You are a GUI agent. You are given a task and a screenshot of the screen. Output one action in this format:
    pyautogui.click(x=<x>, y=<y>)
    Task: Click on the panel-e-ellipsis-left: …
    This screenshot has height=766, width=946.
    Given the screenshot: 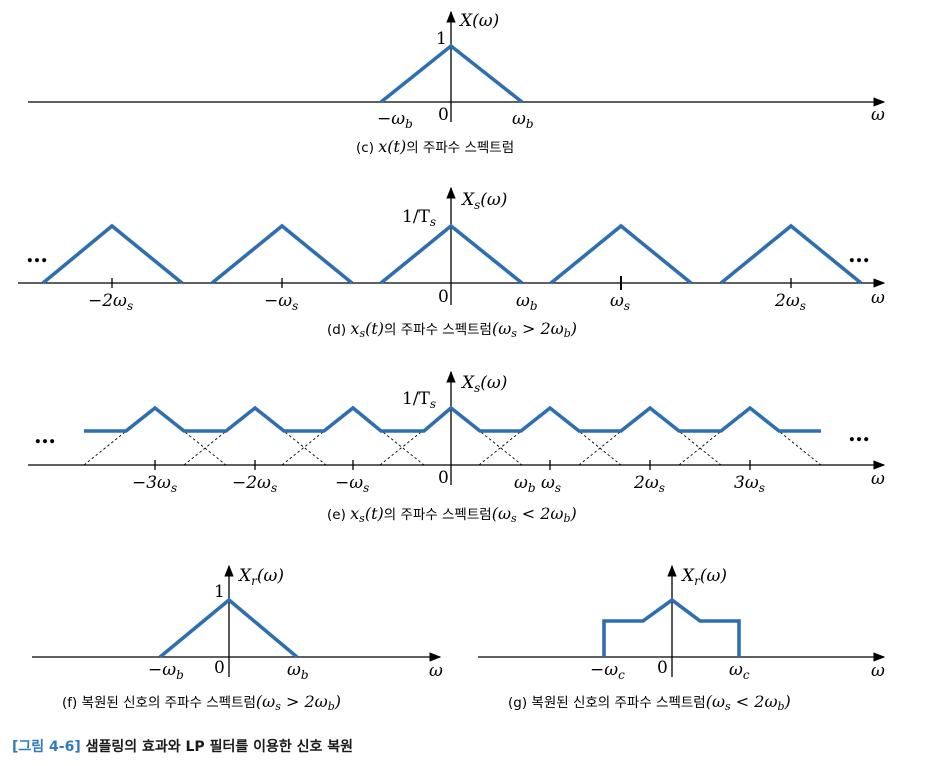 What is the action you would take?
    pyautogui.click(x=45, y=436)
    